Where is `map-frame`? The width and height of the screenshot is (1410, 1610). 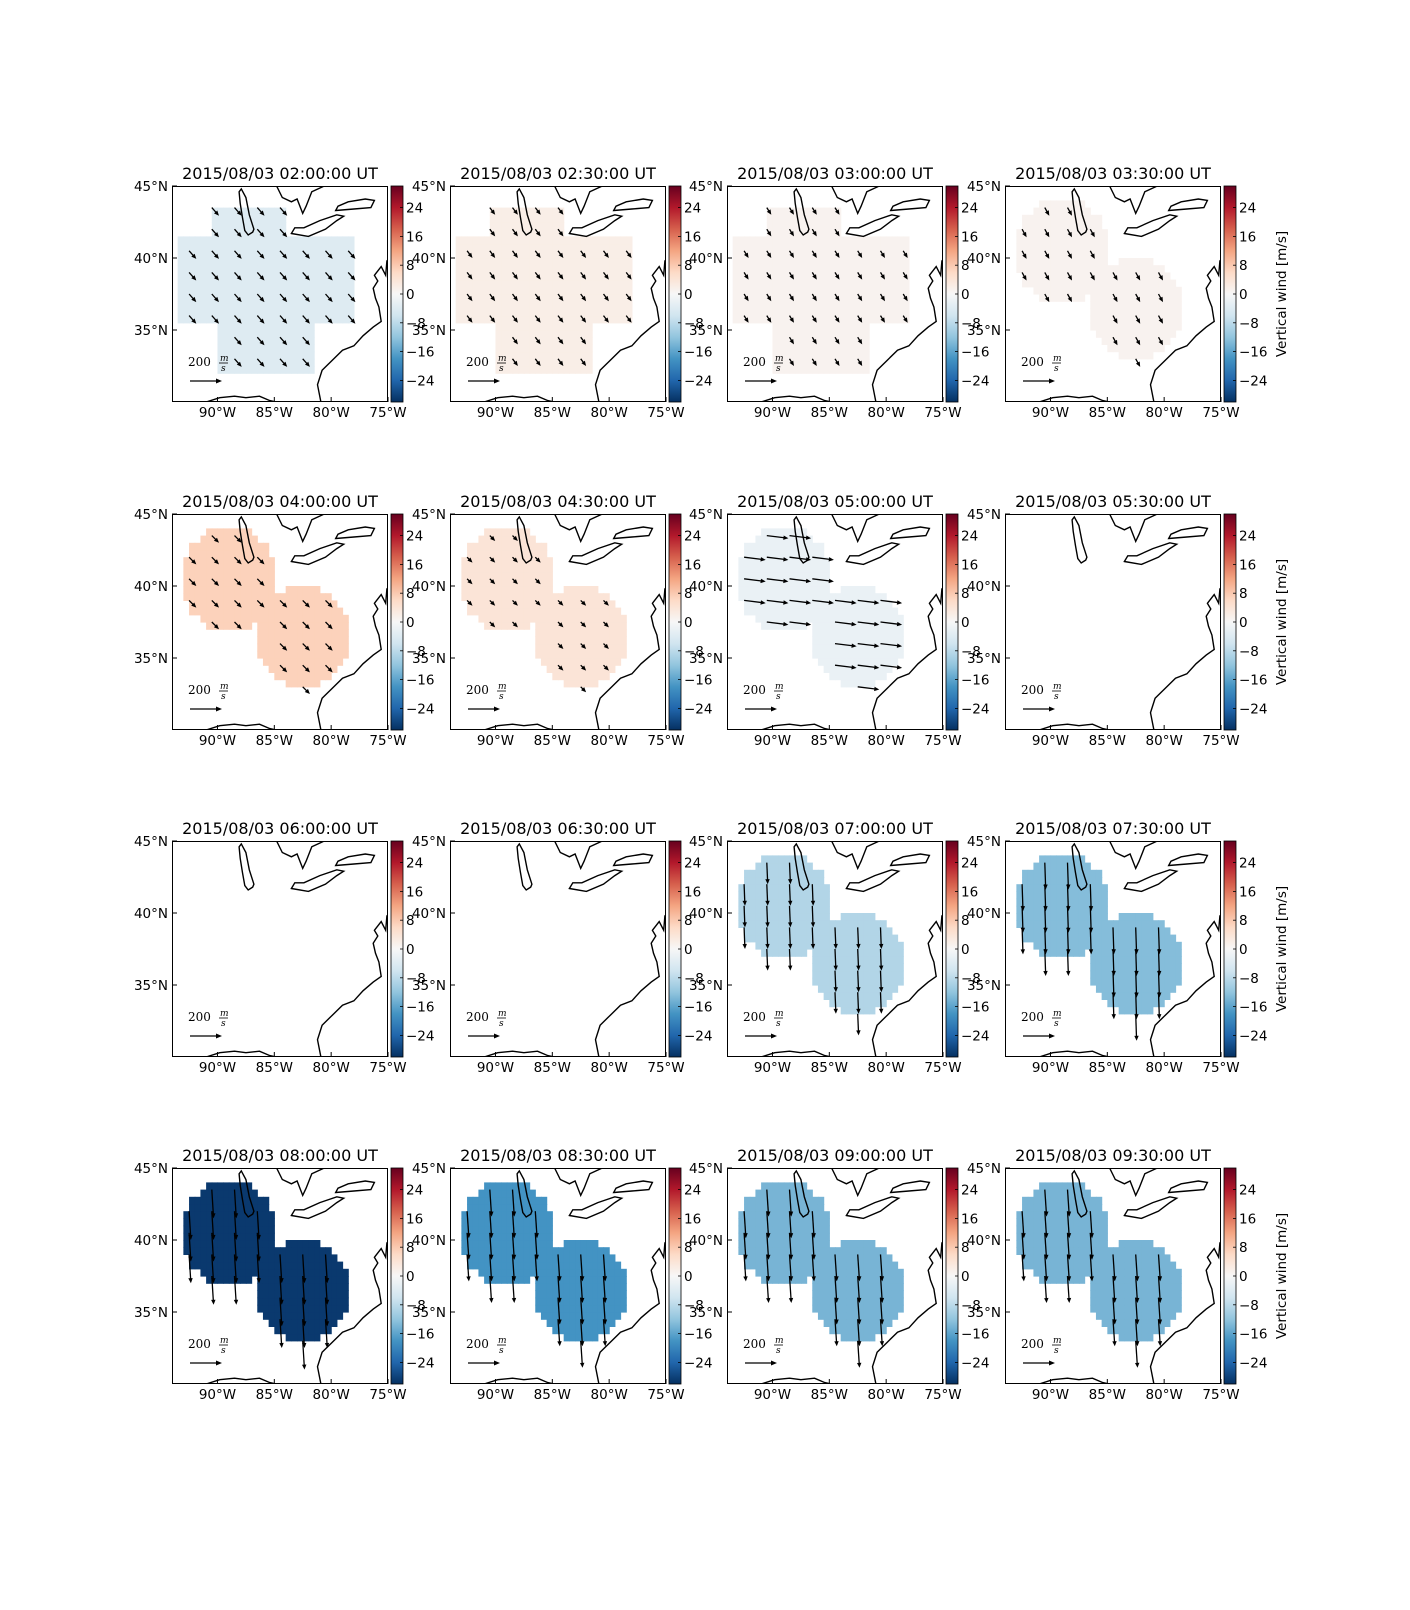 map-frame is located at coordinates (1113, 622).